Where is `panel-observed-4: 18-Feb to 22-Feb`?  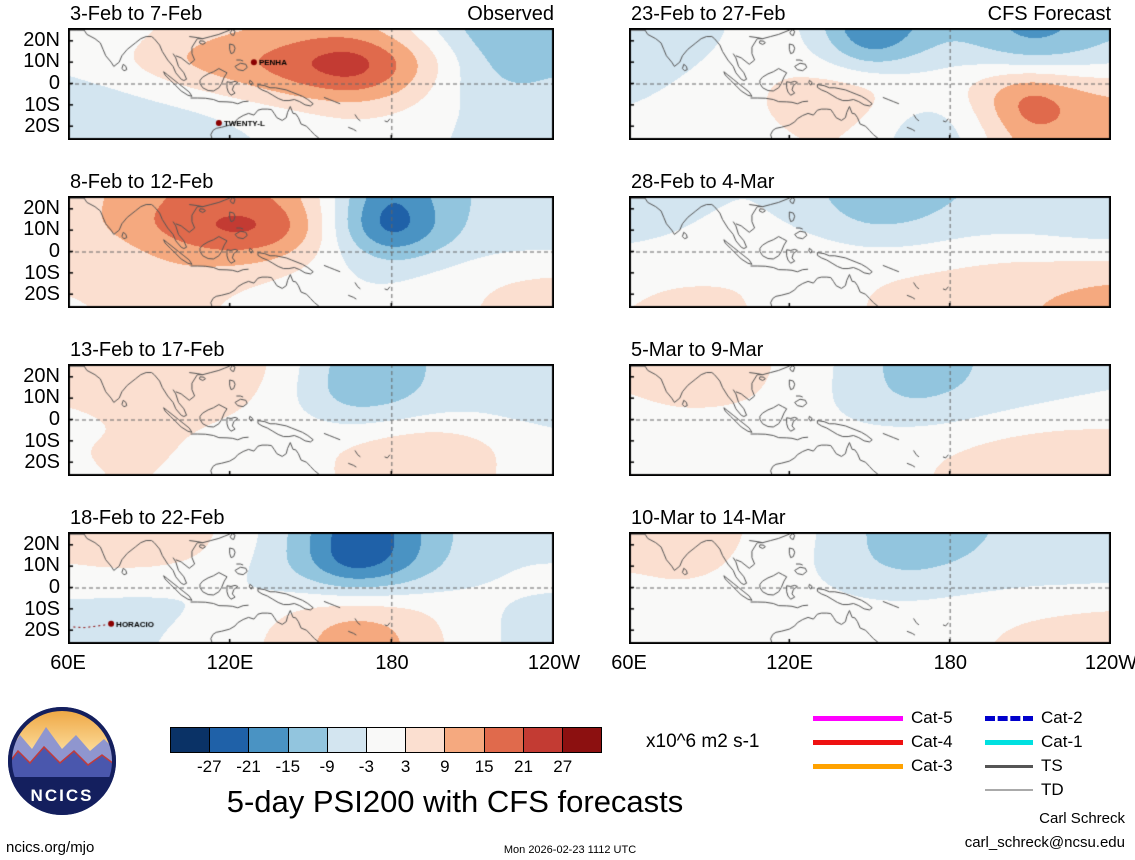 panel-observed-4: 18-Feb to 22-Feb is located at coordinates (311, 575).